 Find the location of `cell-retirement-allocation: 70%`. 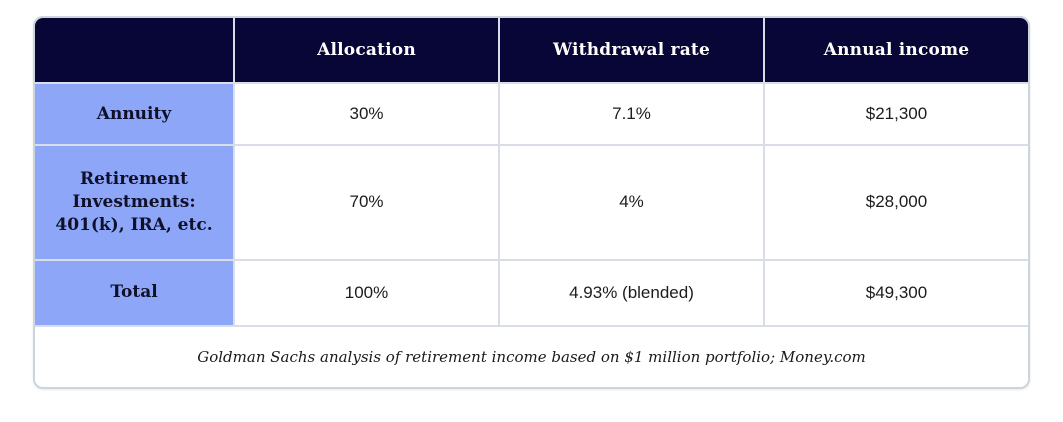

cell-retirement-allocation: 70% is located at coordinates (366, 202).